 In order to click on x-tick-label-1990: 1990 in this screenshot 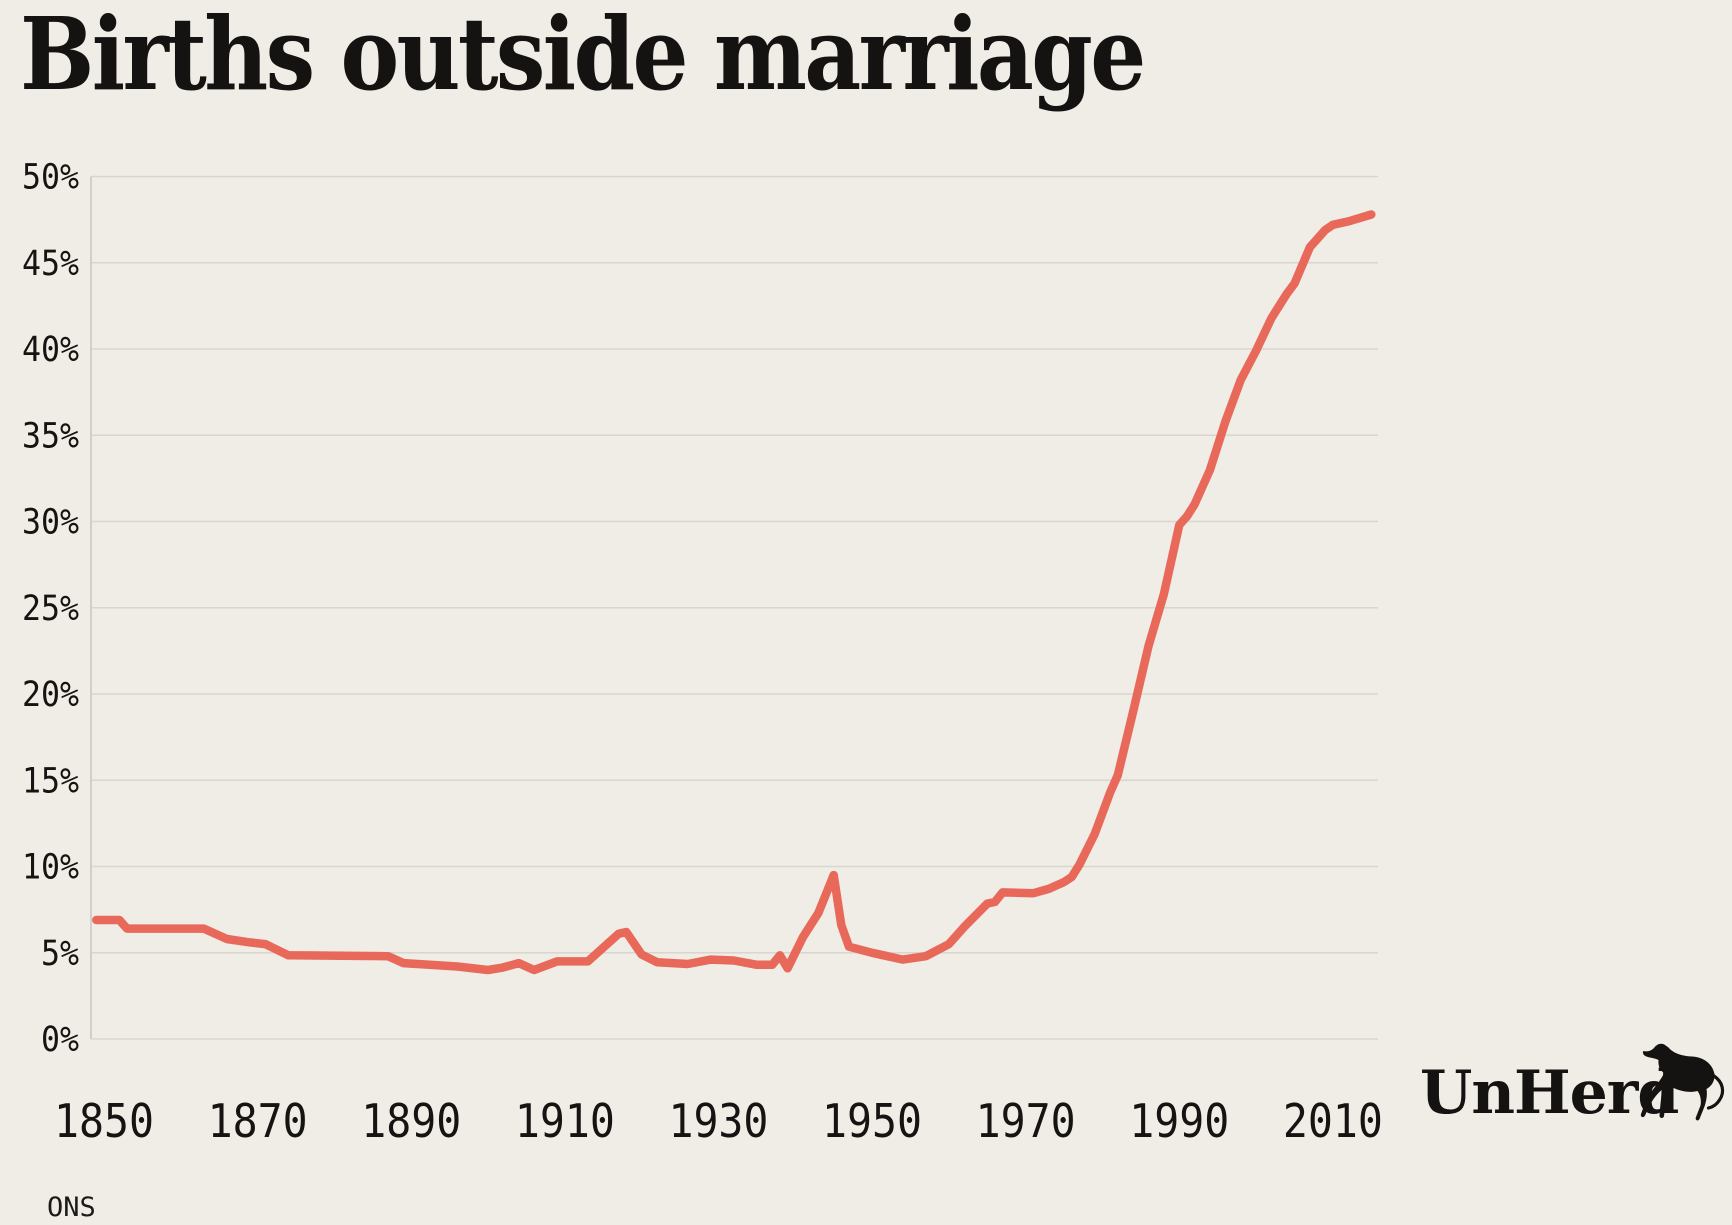, I will do `click(1179, 1121)`.